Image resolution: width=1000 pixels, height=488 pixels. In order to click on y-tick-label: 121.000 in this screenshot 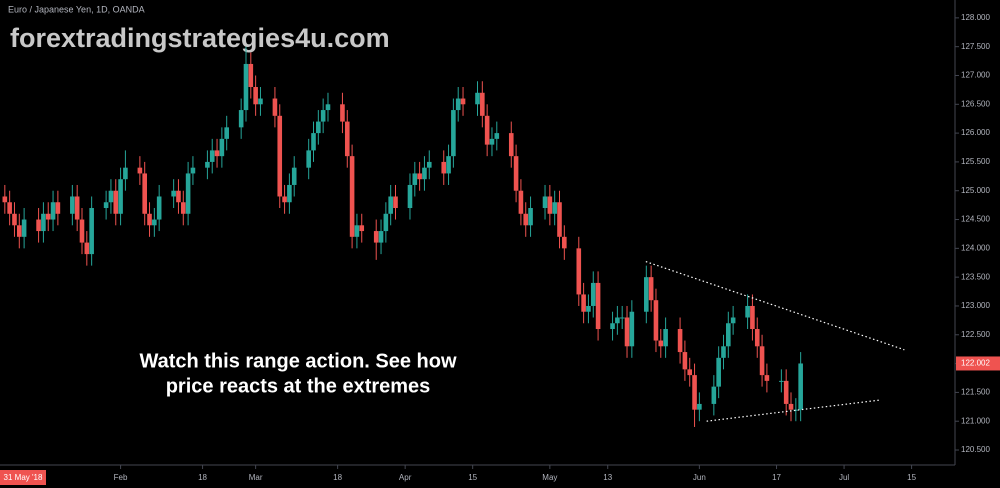, I will do `click(975, 420)`.